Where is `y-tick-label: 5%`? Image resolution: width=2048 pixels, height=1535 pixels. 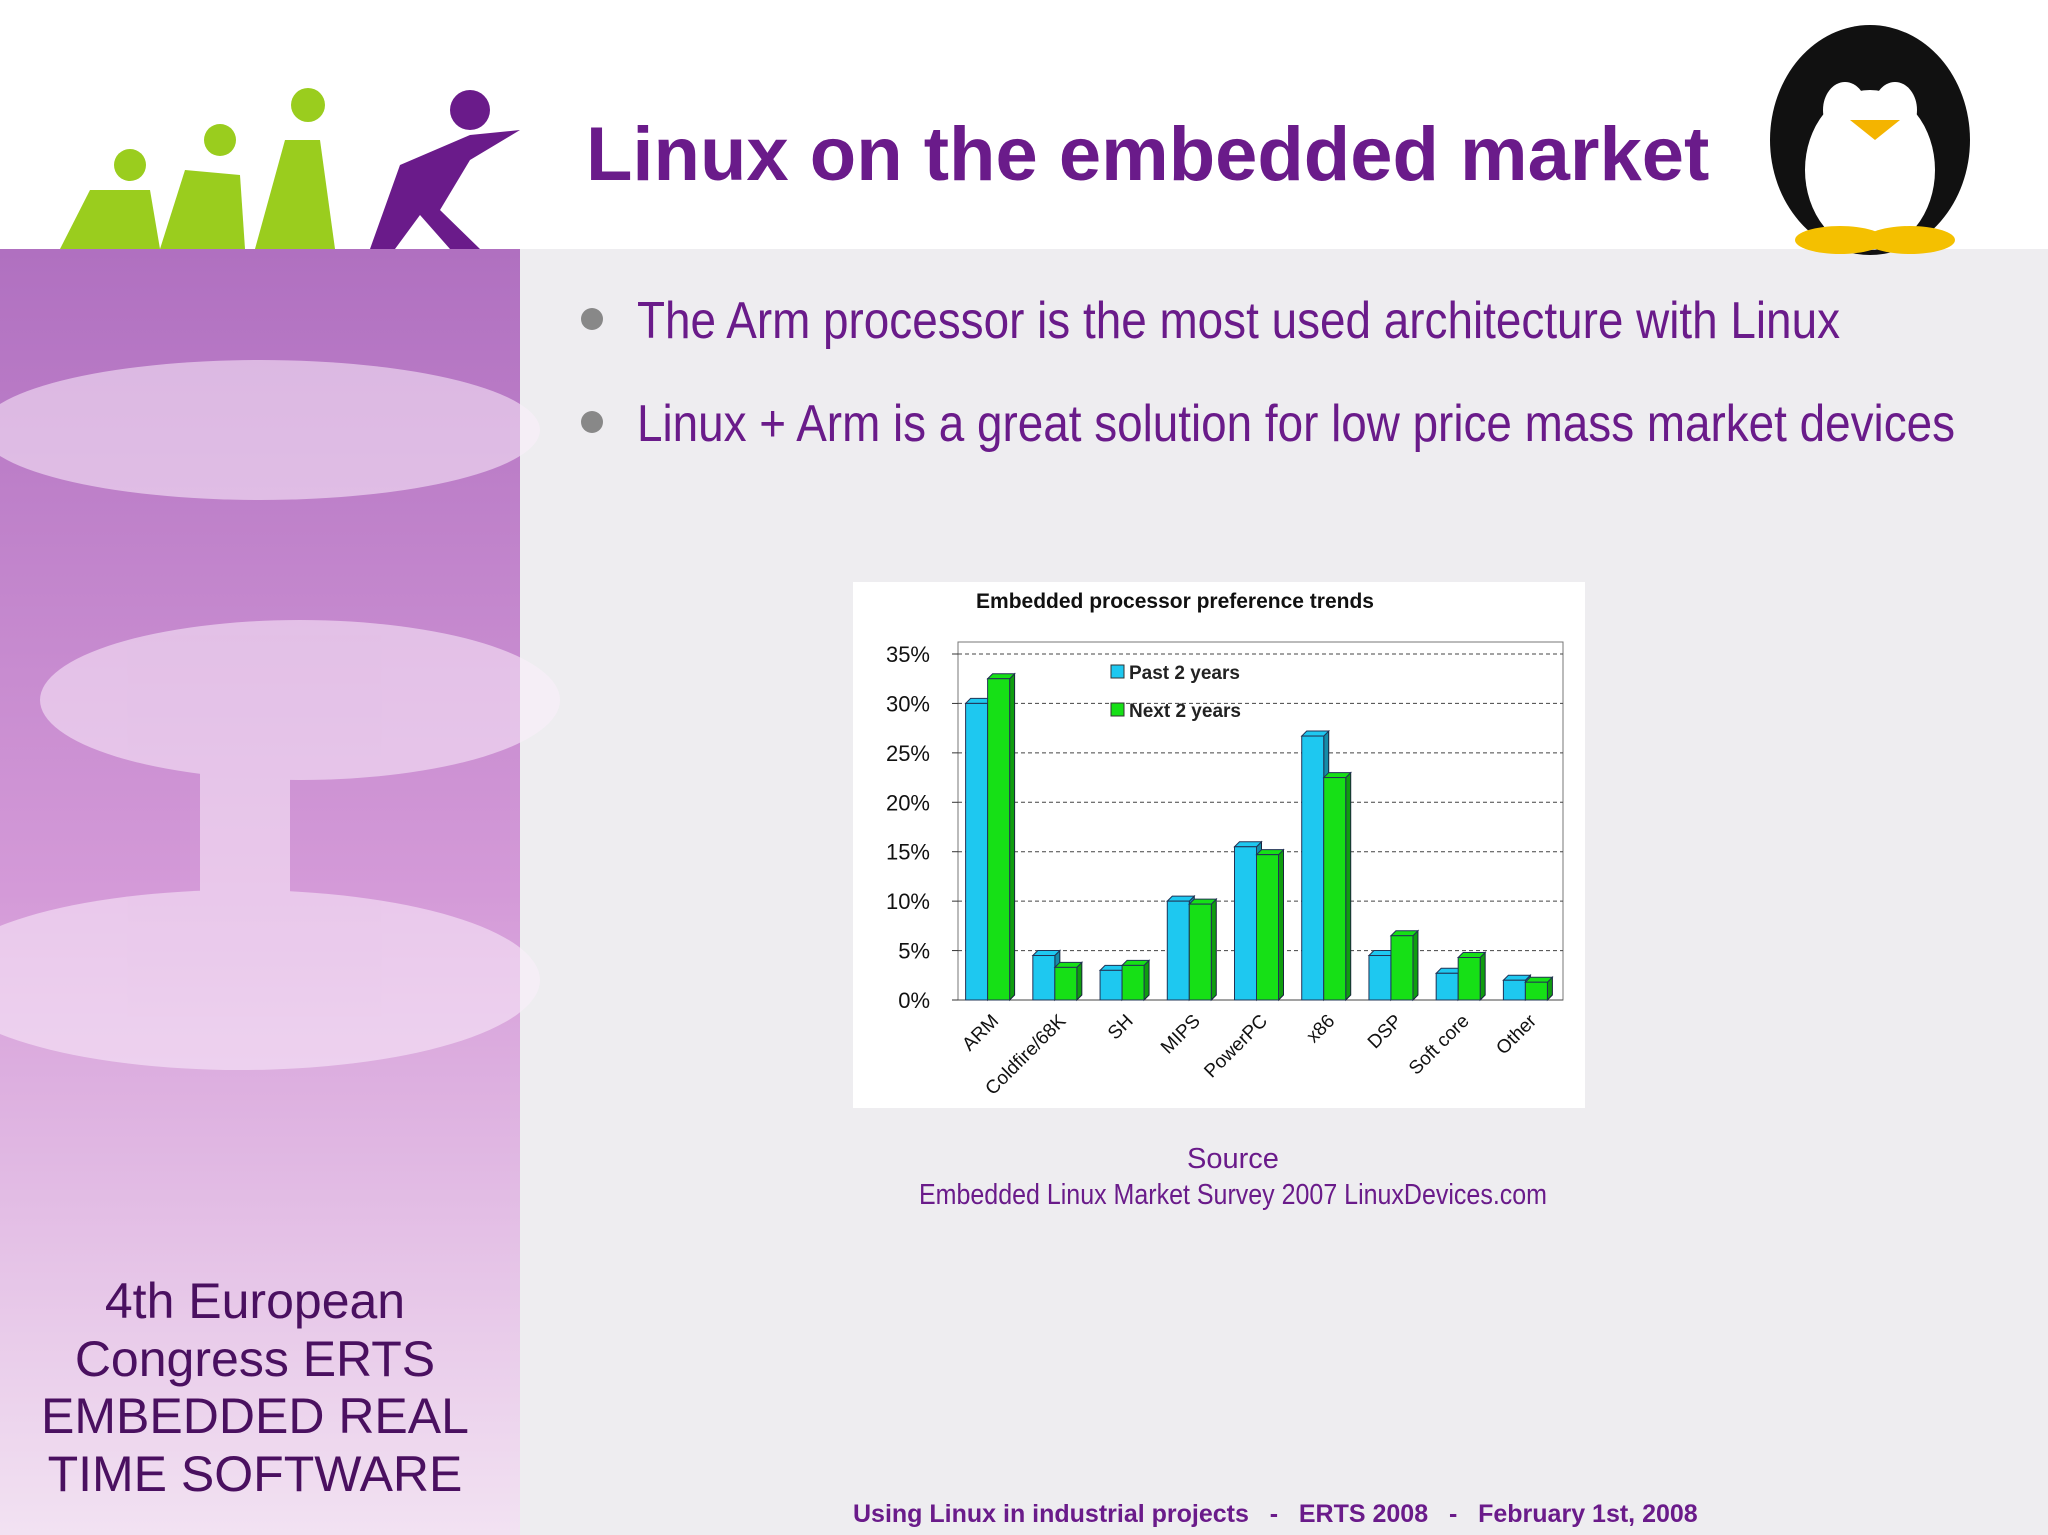 y-tick-label: 5% is located at coordinates (914, 951).